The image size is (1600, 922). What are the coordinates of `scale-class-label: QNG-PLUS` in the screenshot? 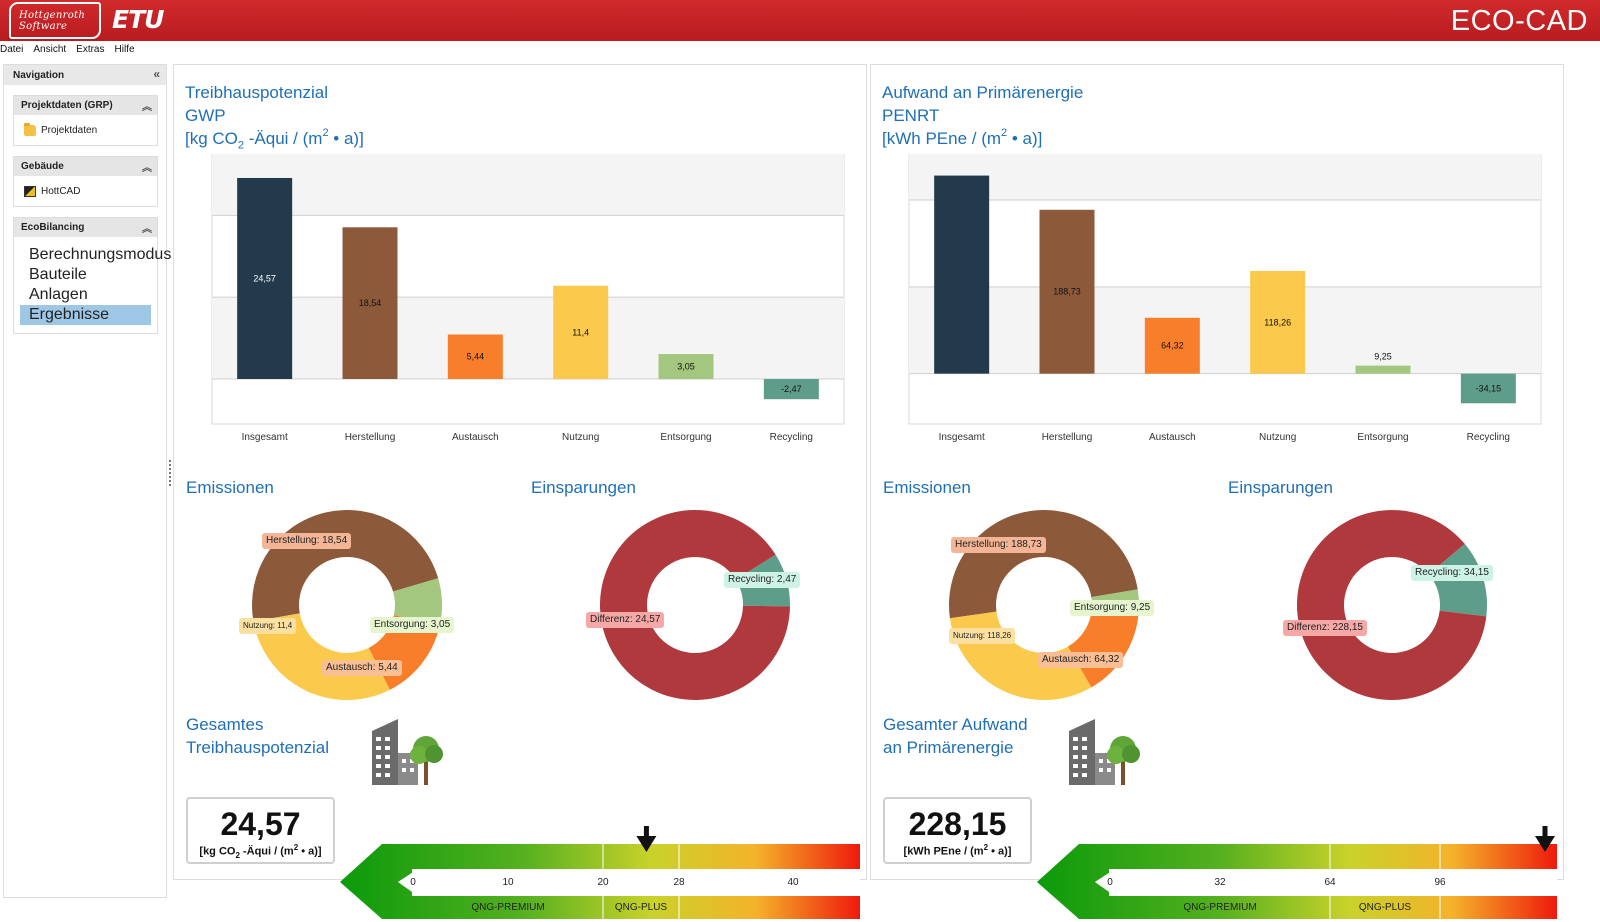 It's located at (641, 907).